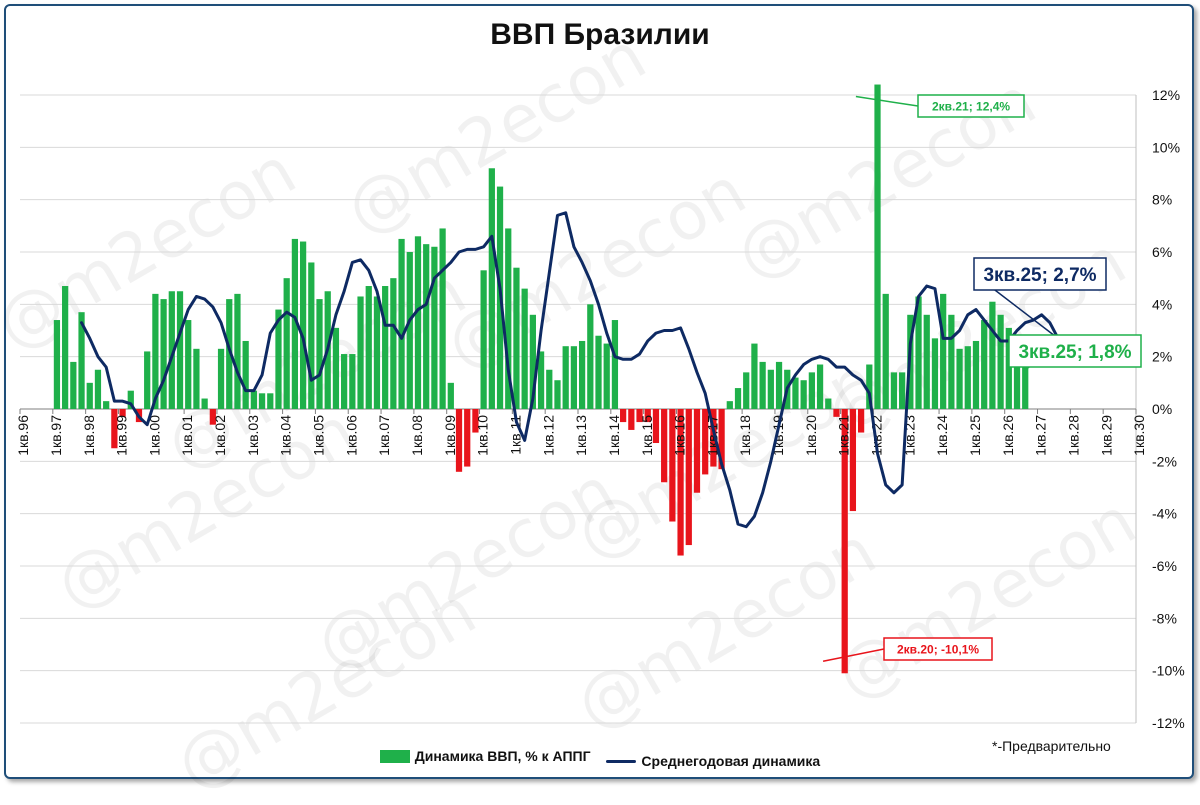  I want to click on annotation-peak: 2кв.21; 12,4%, so click(971, 106).